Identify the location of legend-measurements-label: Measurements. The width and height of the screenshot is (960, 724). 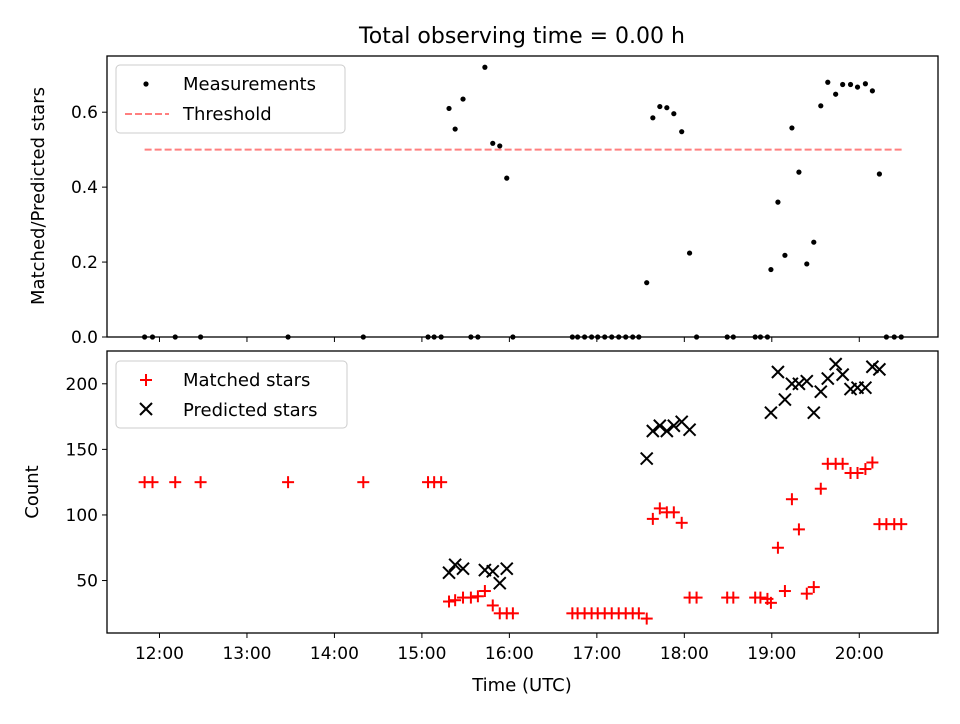
(249, 84).